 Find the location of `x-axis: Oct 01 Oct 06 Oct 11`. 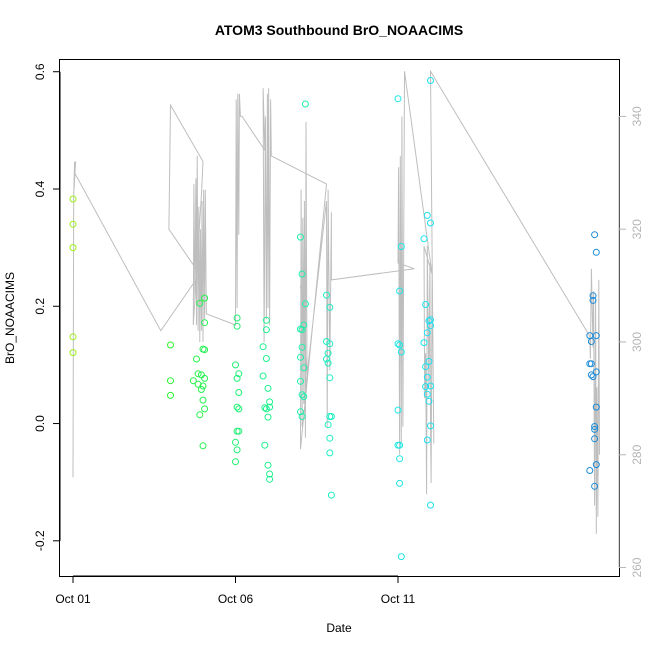

x-axis: Oct 01 Oct 06 Oct 11 is located at coordinates (235, 590).